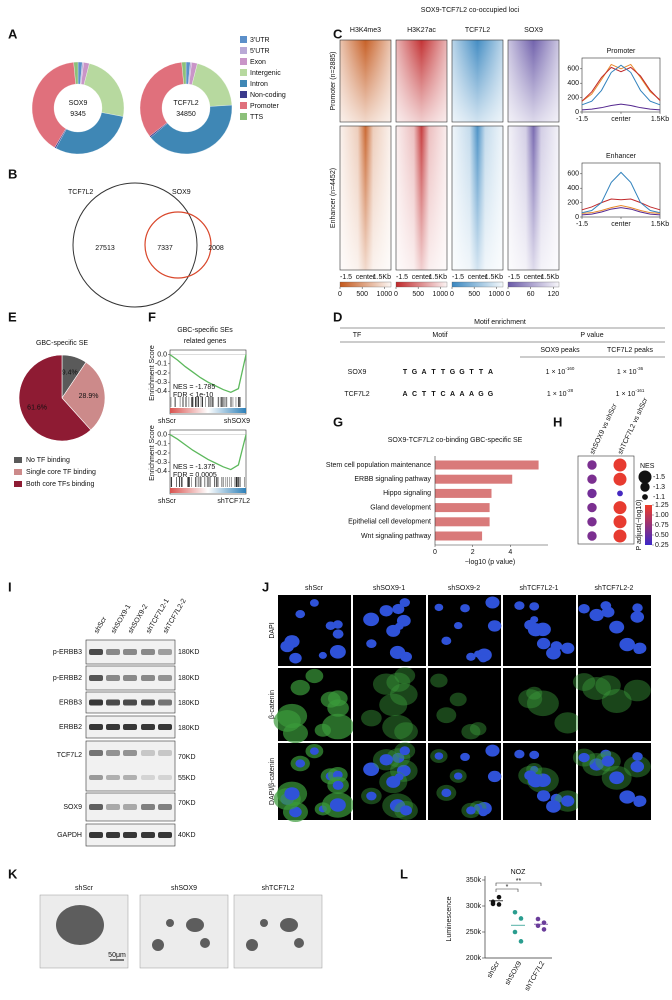 The height and width of the screenshot is (1000, 672). Describe the element at coordinates (186, 114) in the screenshot. I see `donut-count: 34850` at that location.